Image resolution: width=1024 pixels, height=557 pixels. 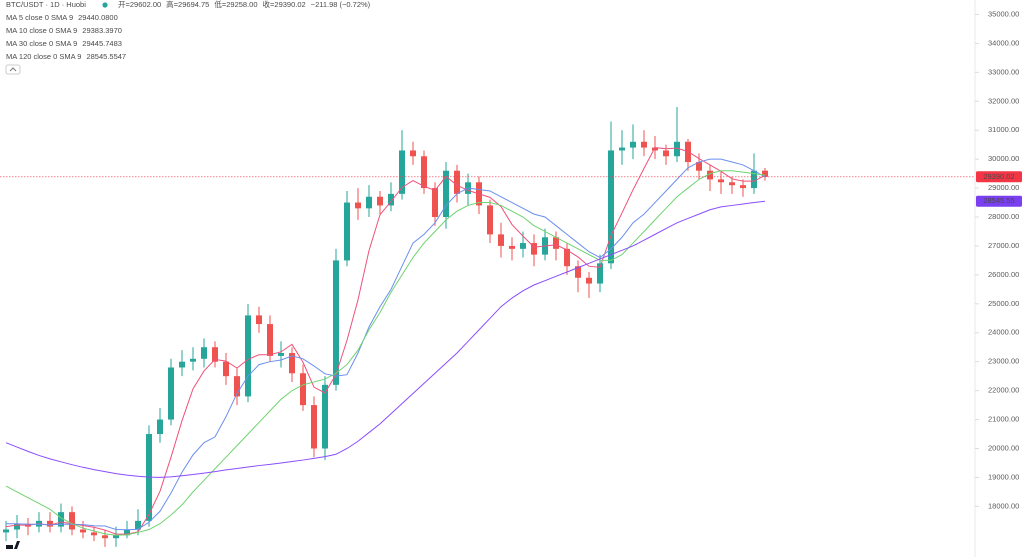 I want to click on legend-name: MA 5 close 0 SMA 9, so click(x=39, y=17).